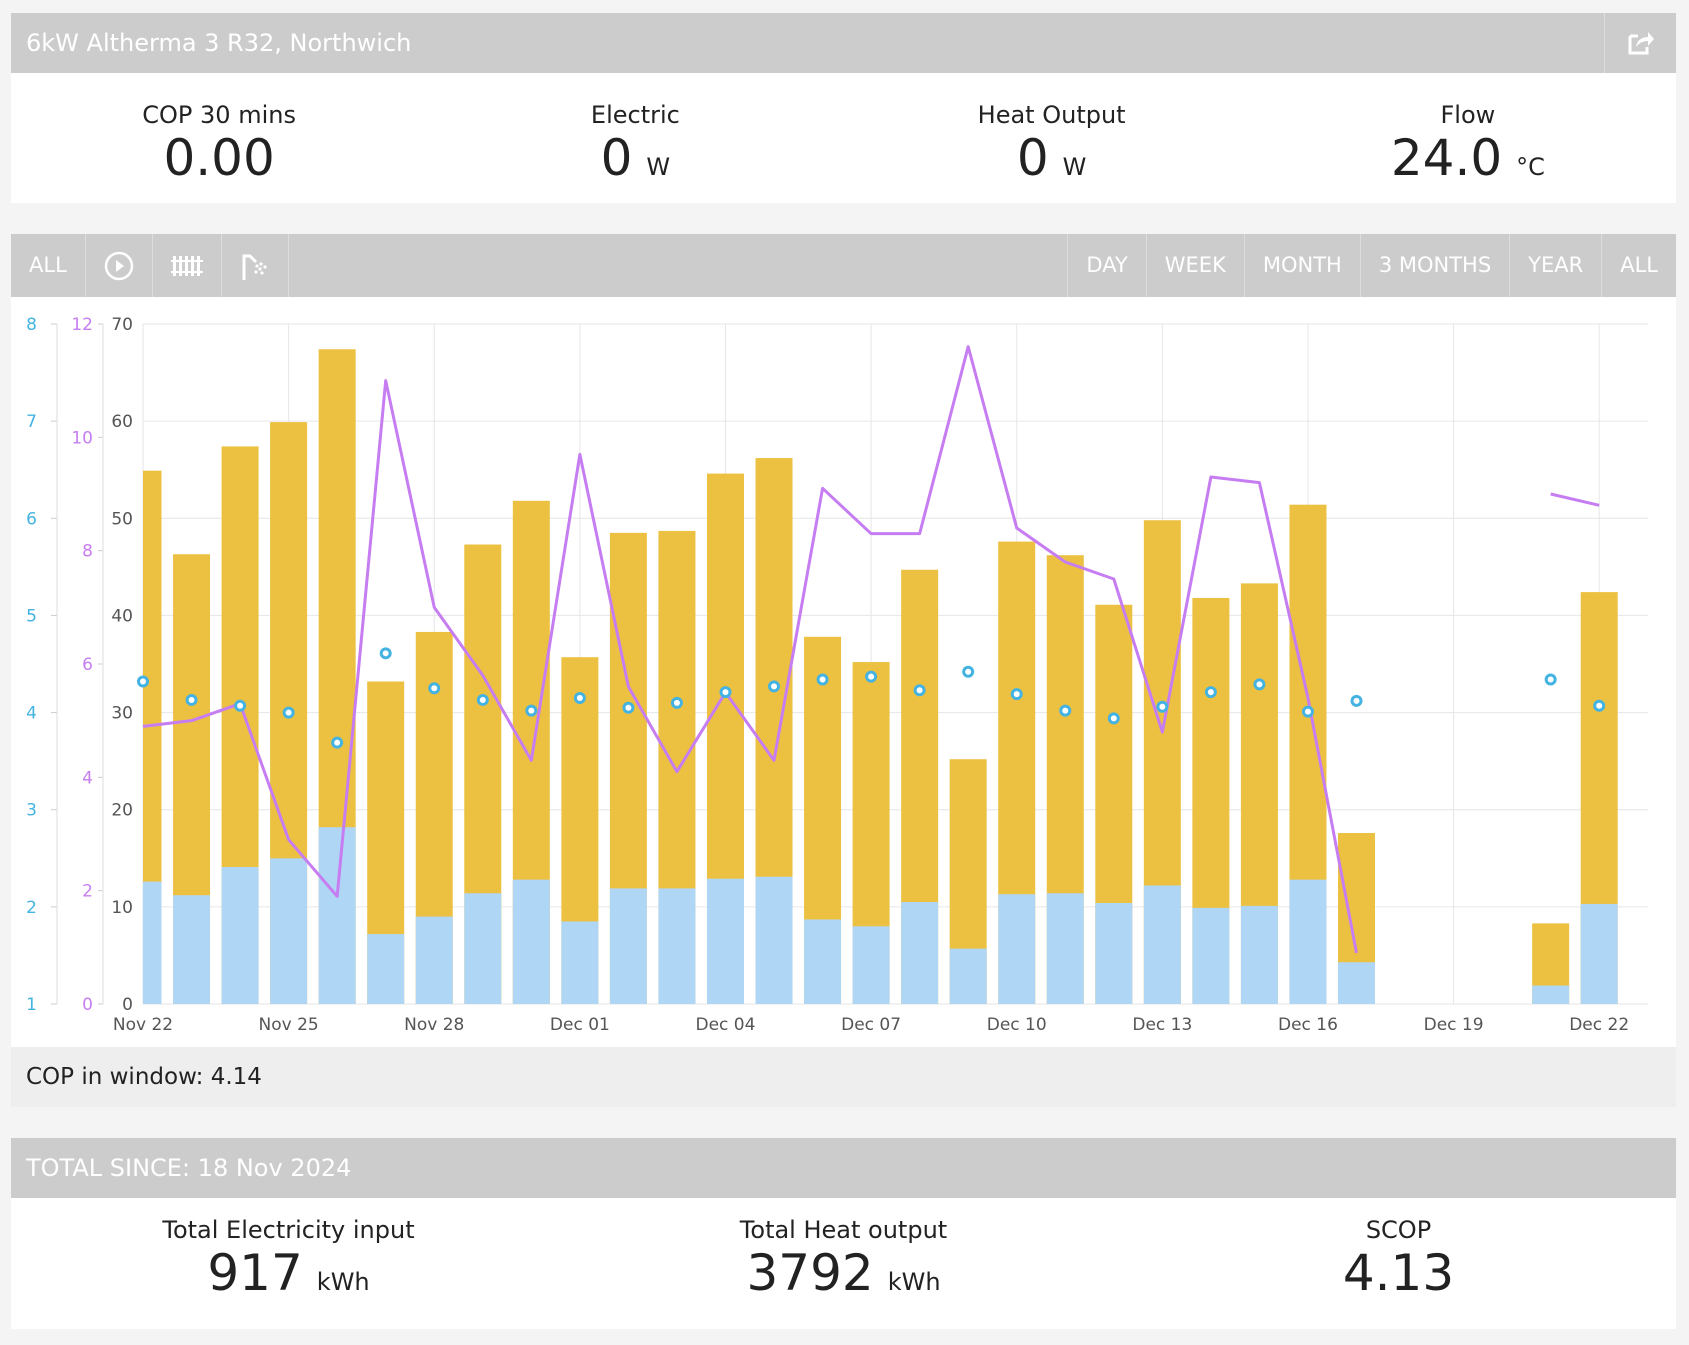 The width and height of the screenshot is (1689, 1345). Describe the element at coordinates (48, 265) in the screenshot. I see `mode-all-button: ALL` at that location.